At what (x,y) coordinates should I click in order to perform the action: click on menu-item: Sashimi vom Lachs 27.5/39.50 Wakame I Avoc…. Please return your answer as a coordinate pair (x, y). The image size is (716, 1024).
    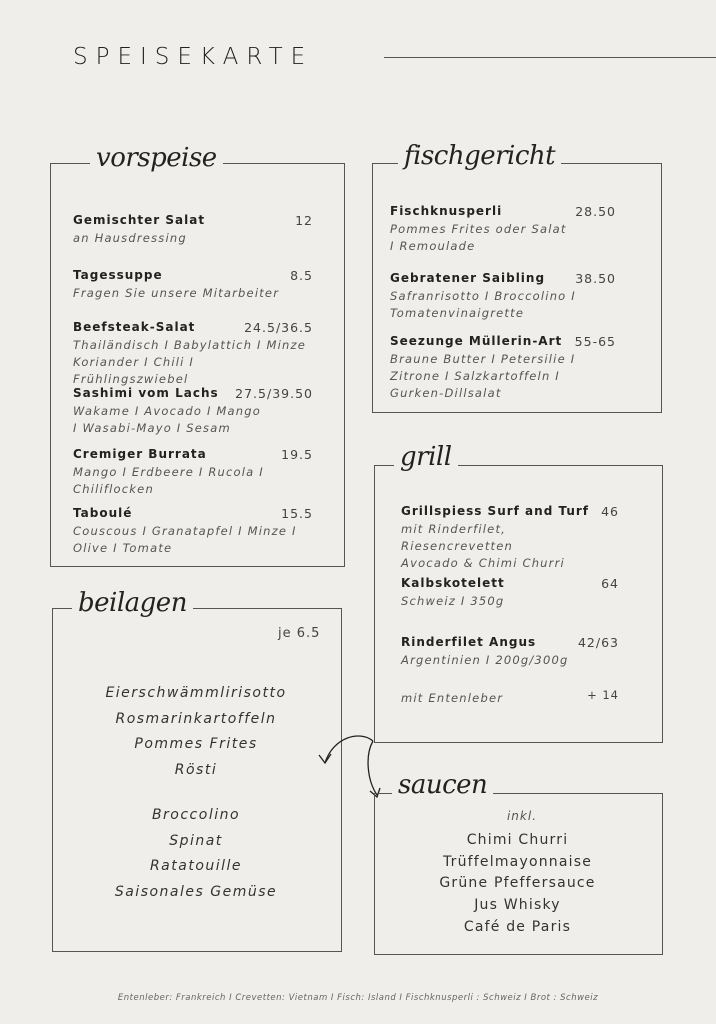
    Looking at the image, I should click on (193, 411).